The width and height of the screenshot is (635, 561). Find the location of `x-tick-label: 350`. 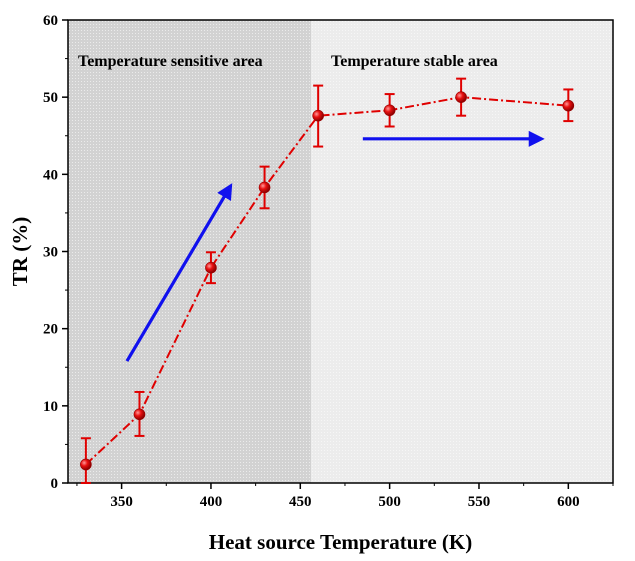

x-tick-label: 350 is located at coordinates (121, 502).